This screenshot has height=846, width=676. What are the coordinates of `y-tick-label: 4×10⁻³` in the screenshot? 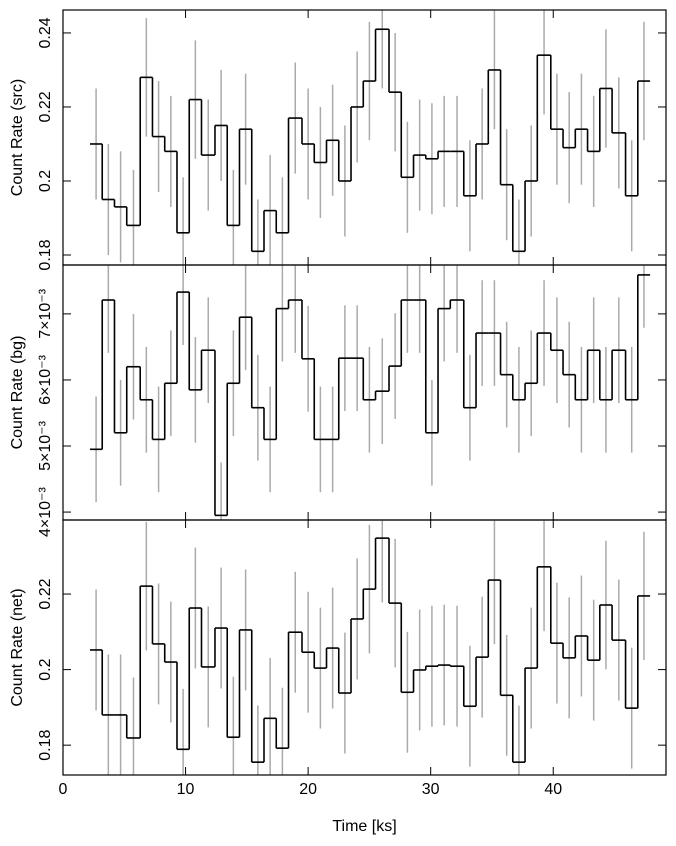 It's located at (45, 511).